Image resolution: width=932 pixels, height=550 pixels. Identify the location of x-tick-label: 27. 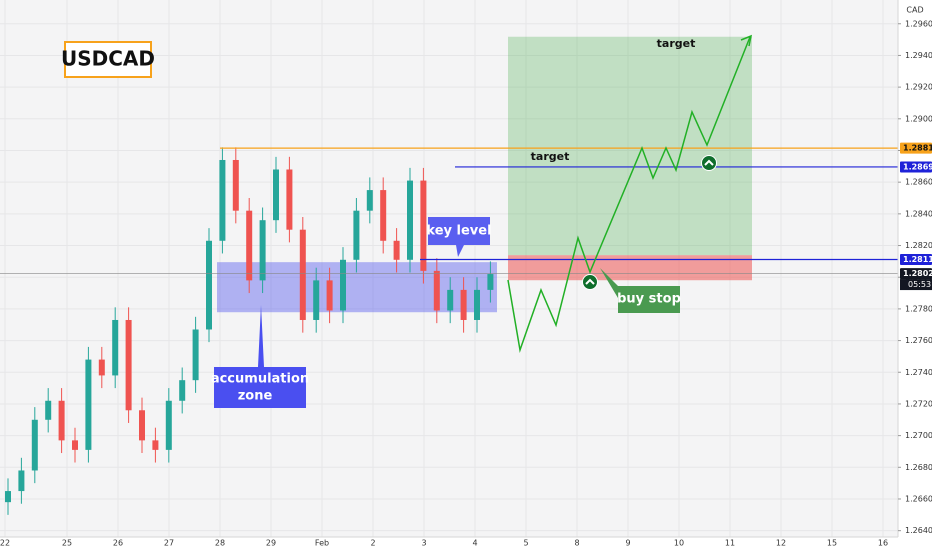
(169, 543).